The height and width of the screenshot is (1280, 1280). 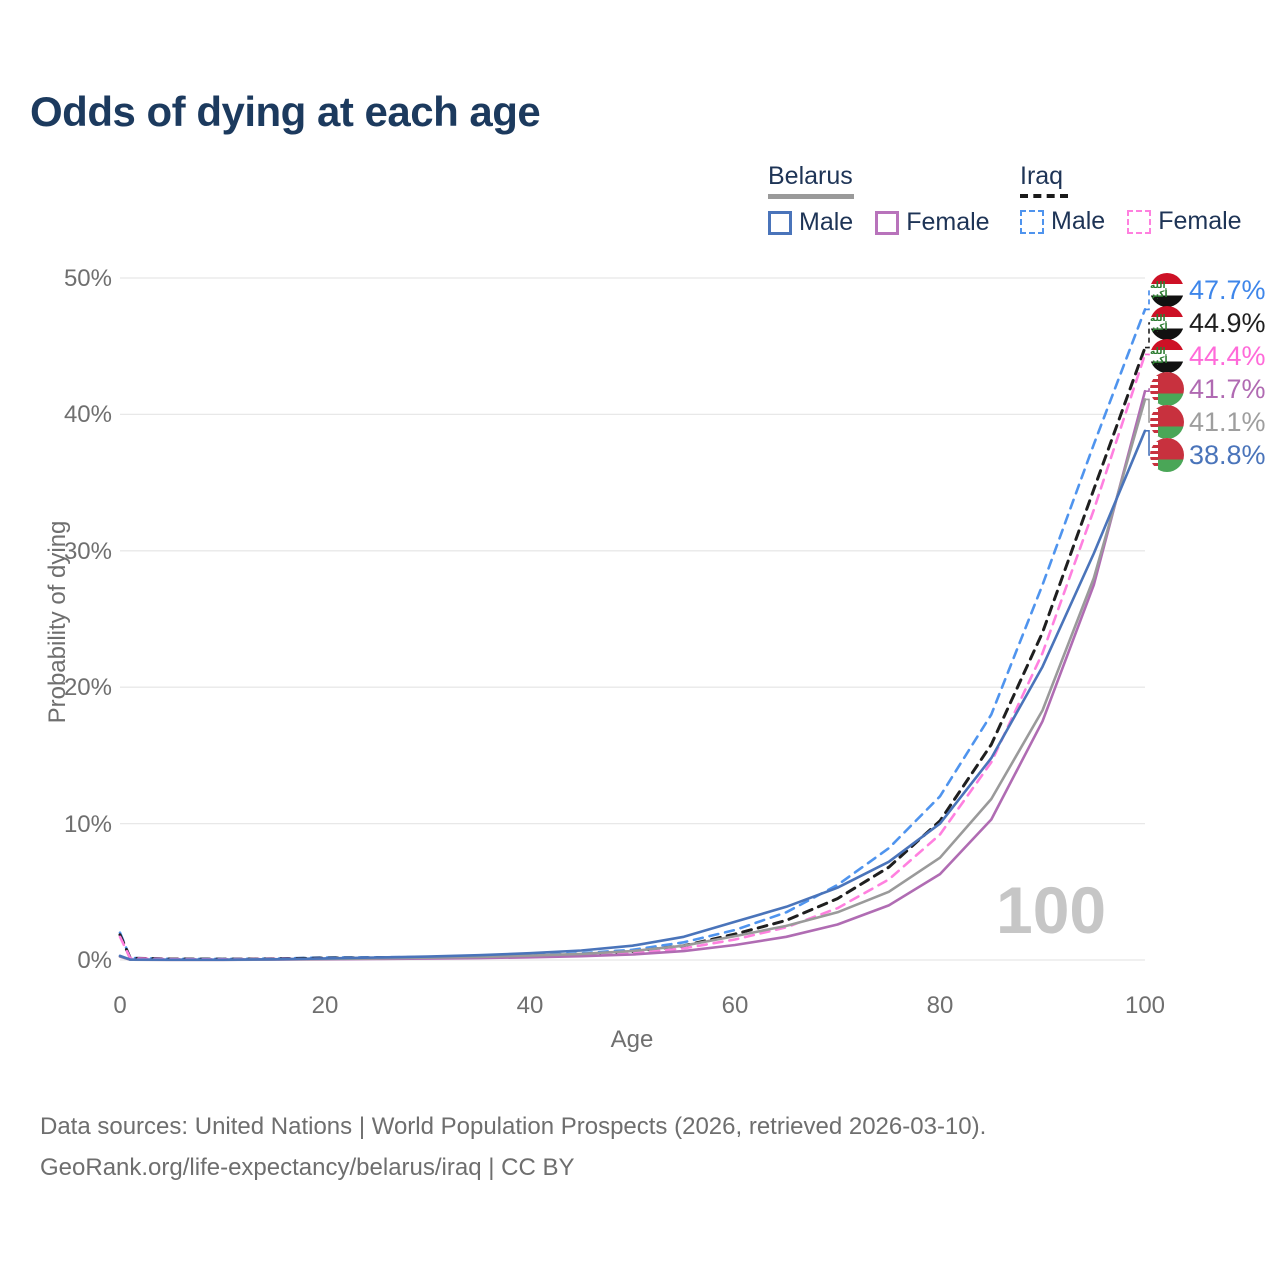 I want to click on legend-group-iraq: Iraq Male Female, so click(x=1131, y=199).